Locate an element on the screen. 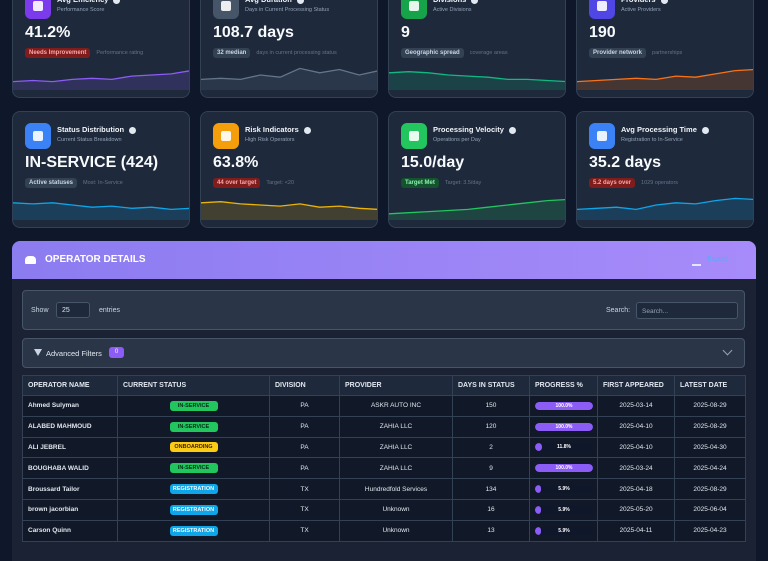 Image resolution: width=768 pixels, height=561 pixels. column-header: LATEST DATE is located at coordinates (710, 385).